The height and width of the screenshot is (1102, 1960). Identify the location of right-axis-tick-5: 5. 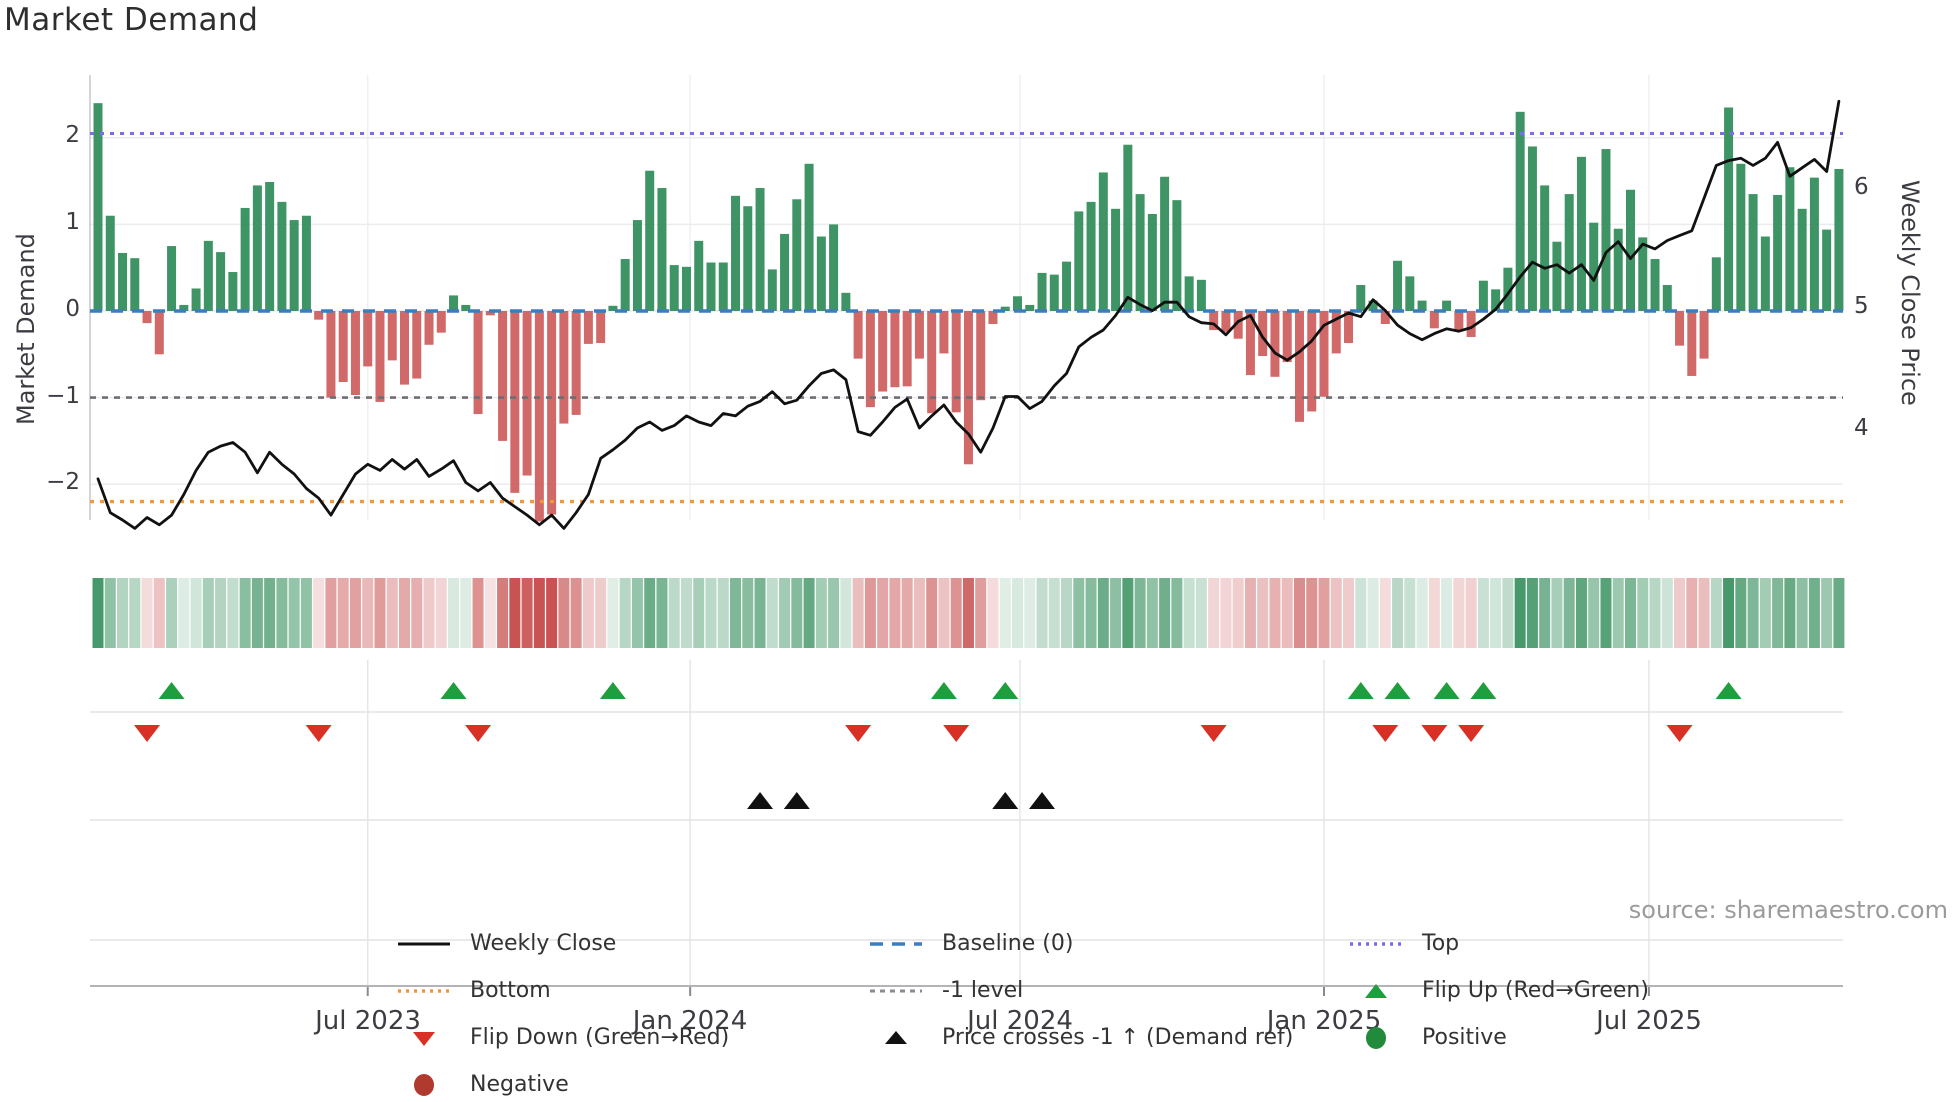
(1861, 306).